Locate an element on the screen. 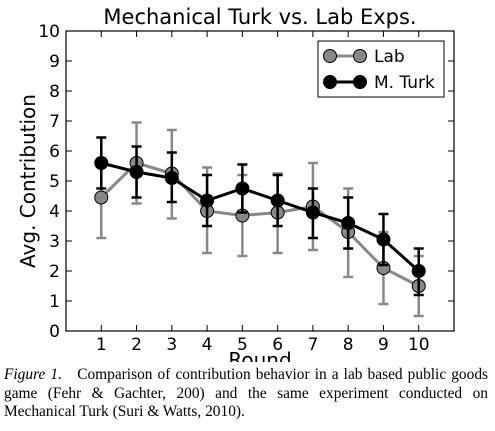 The height and width of the screenshot is (431, 495). legend-box is located at coordinates (381, 69).